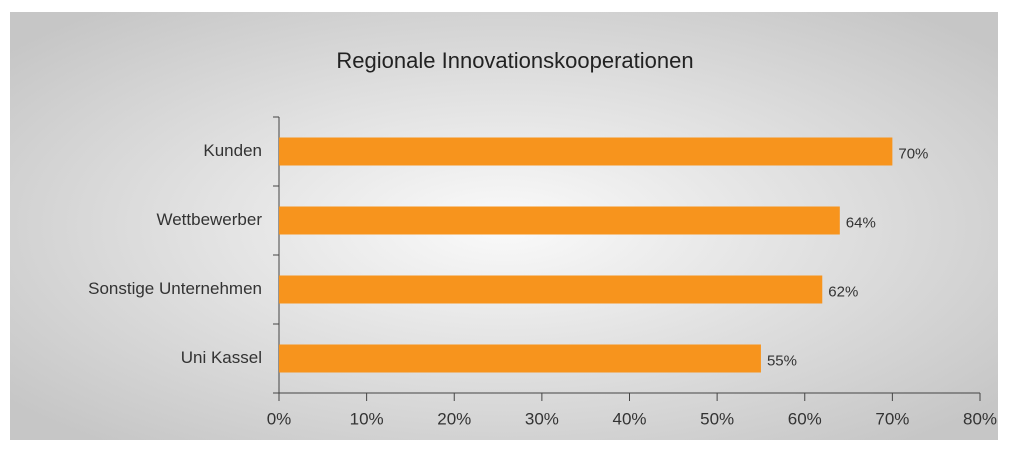  What do you see at coordinates (980, 418) in the screenshot?
I see `x-tick-label: 80%` at bounding box center [980, 418].